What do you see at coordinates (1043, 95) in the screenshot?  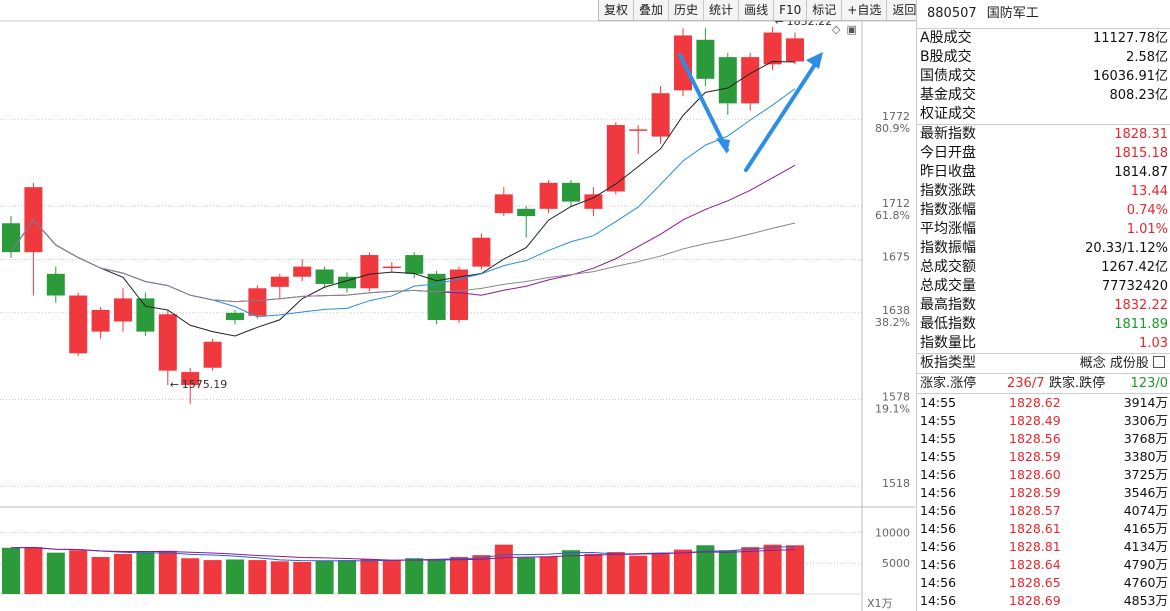 I see `turnover-row: 基金成交 808.23亿` at bounding box center [1043, 95].